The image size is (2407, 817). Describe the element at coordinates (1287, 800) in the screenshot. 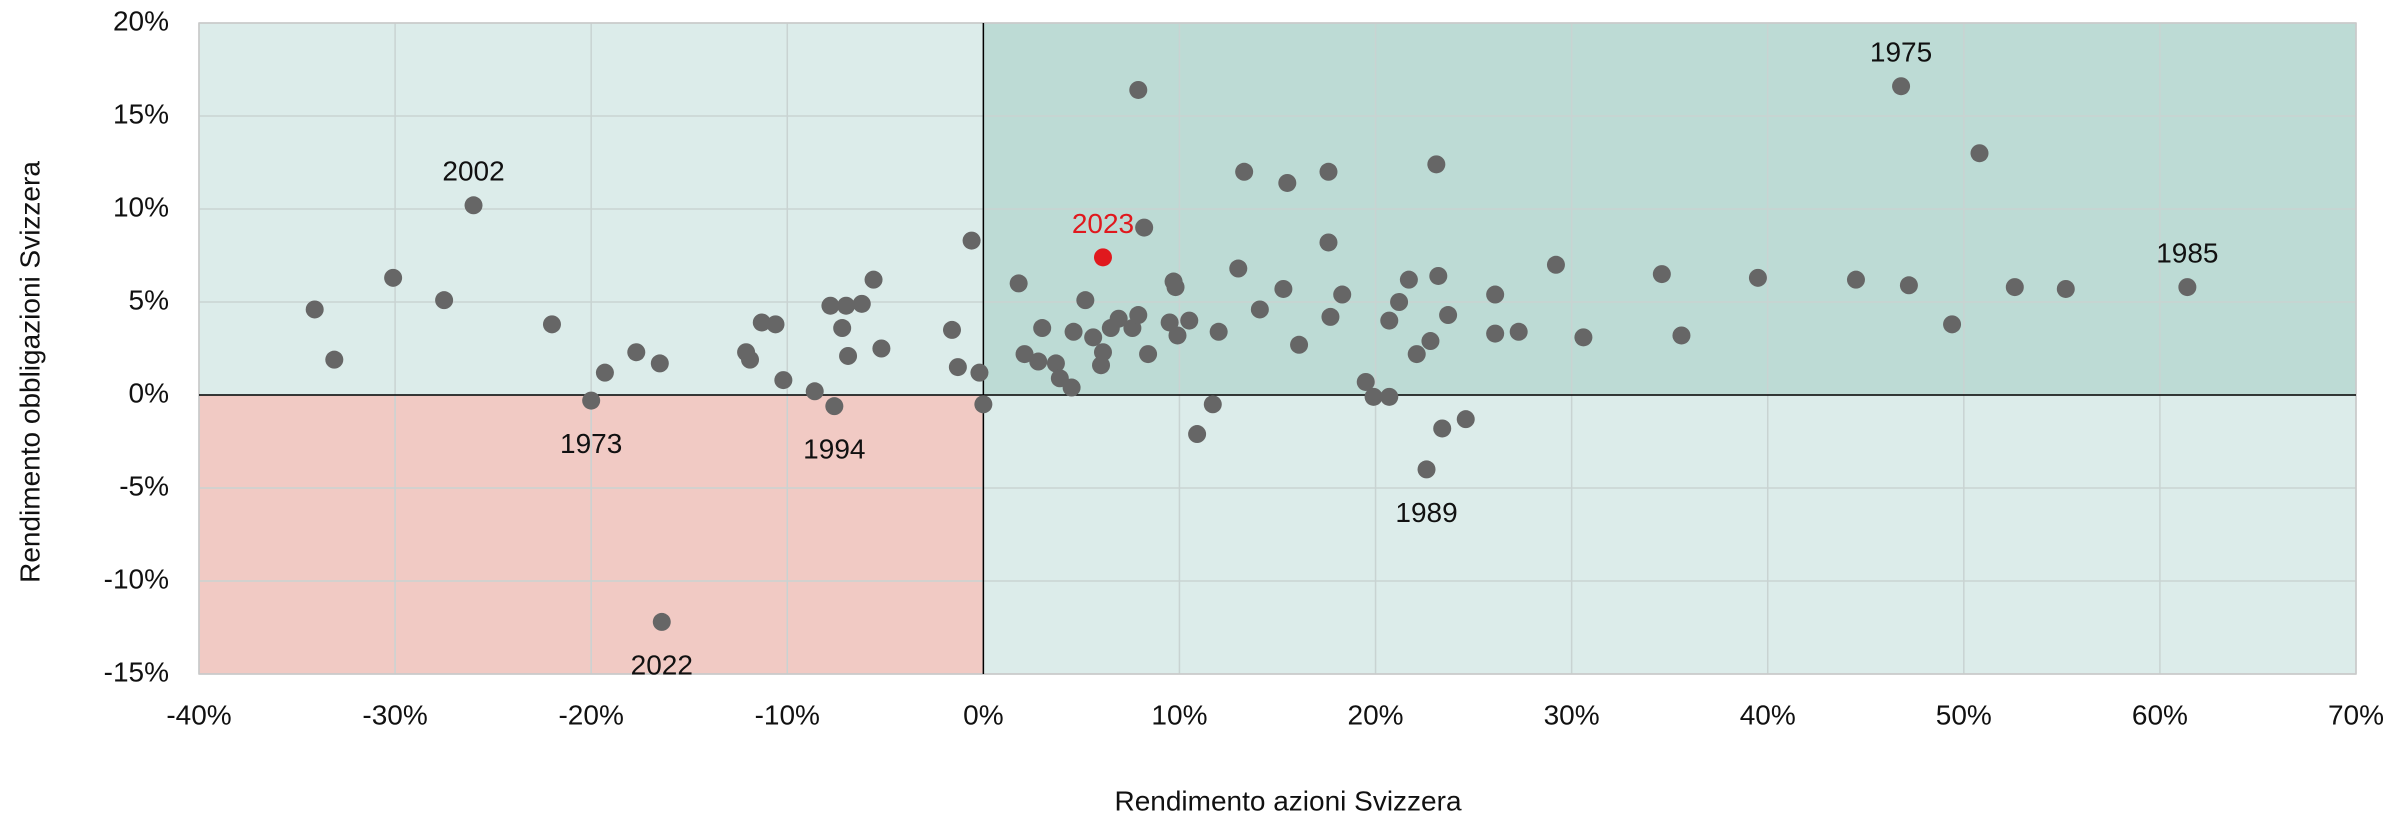

I see `x-axis-title: Rendimento azioni Svizzera` at that location.